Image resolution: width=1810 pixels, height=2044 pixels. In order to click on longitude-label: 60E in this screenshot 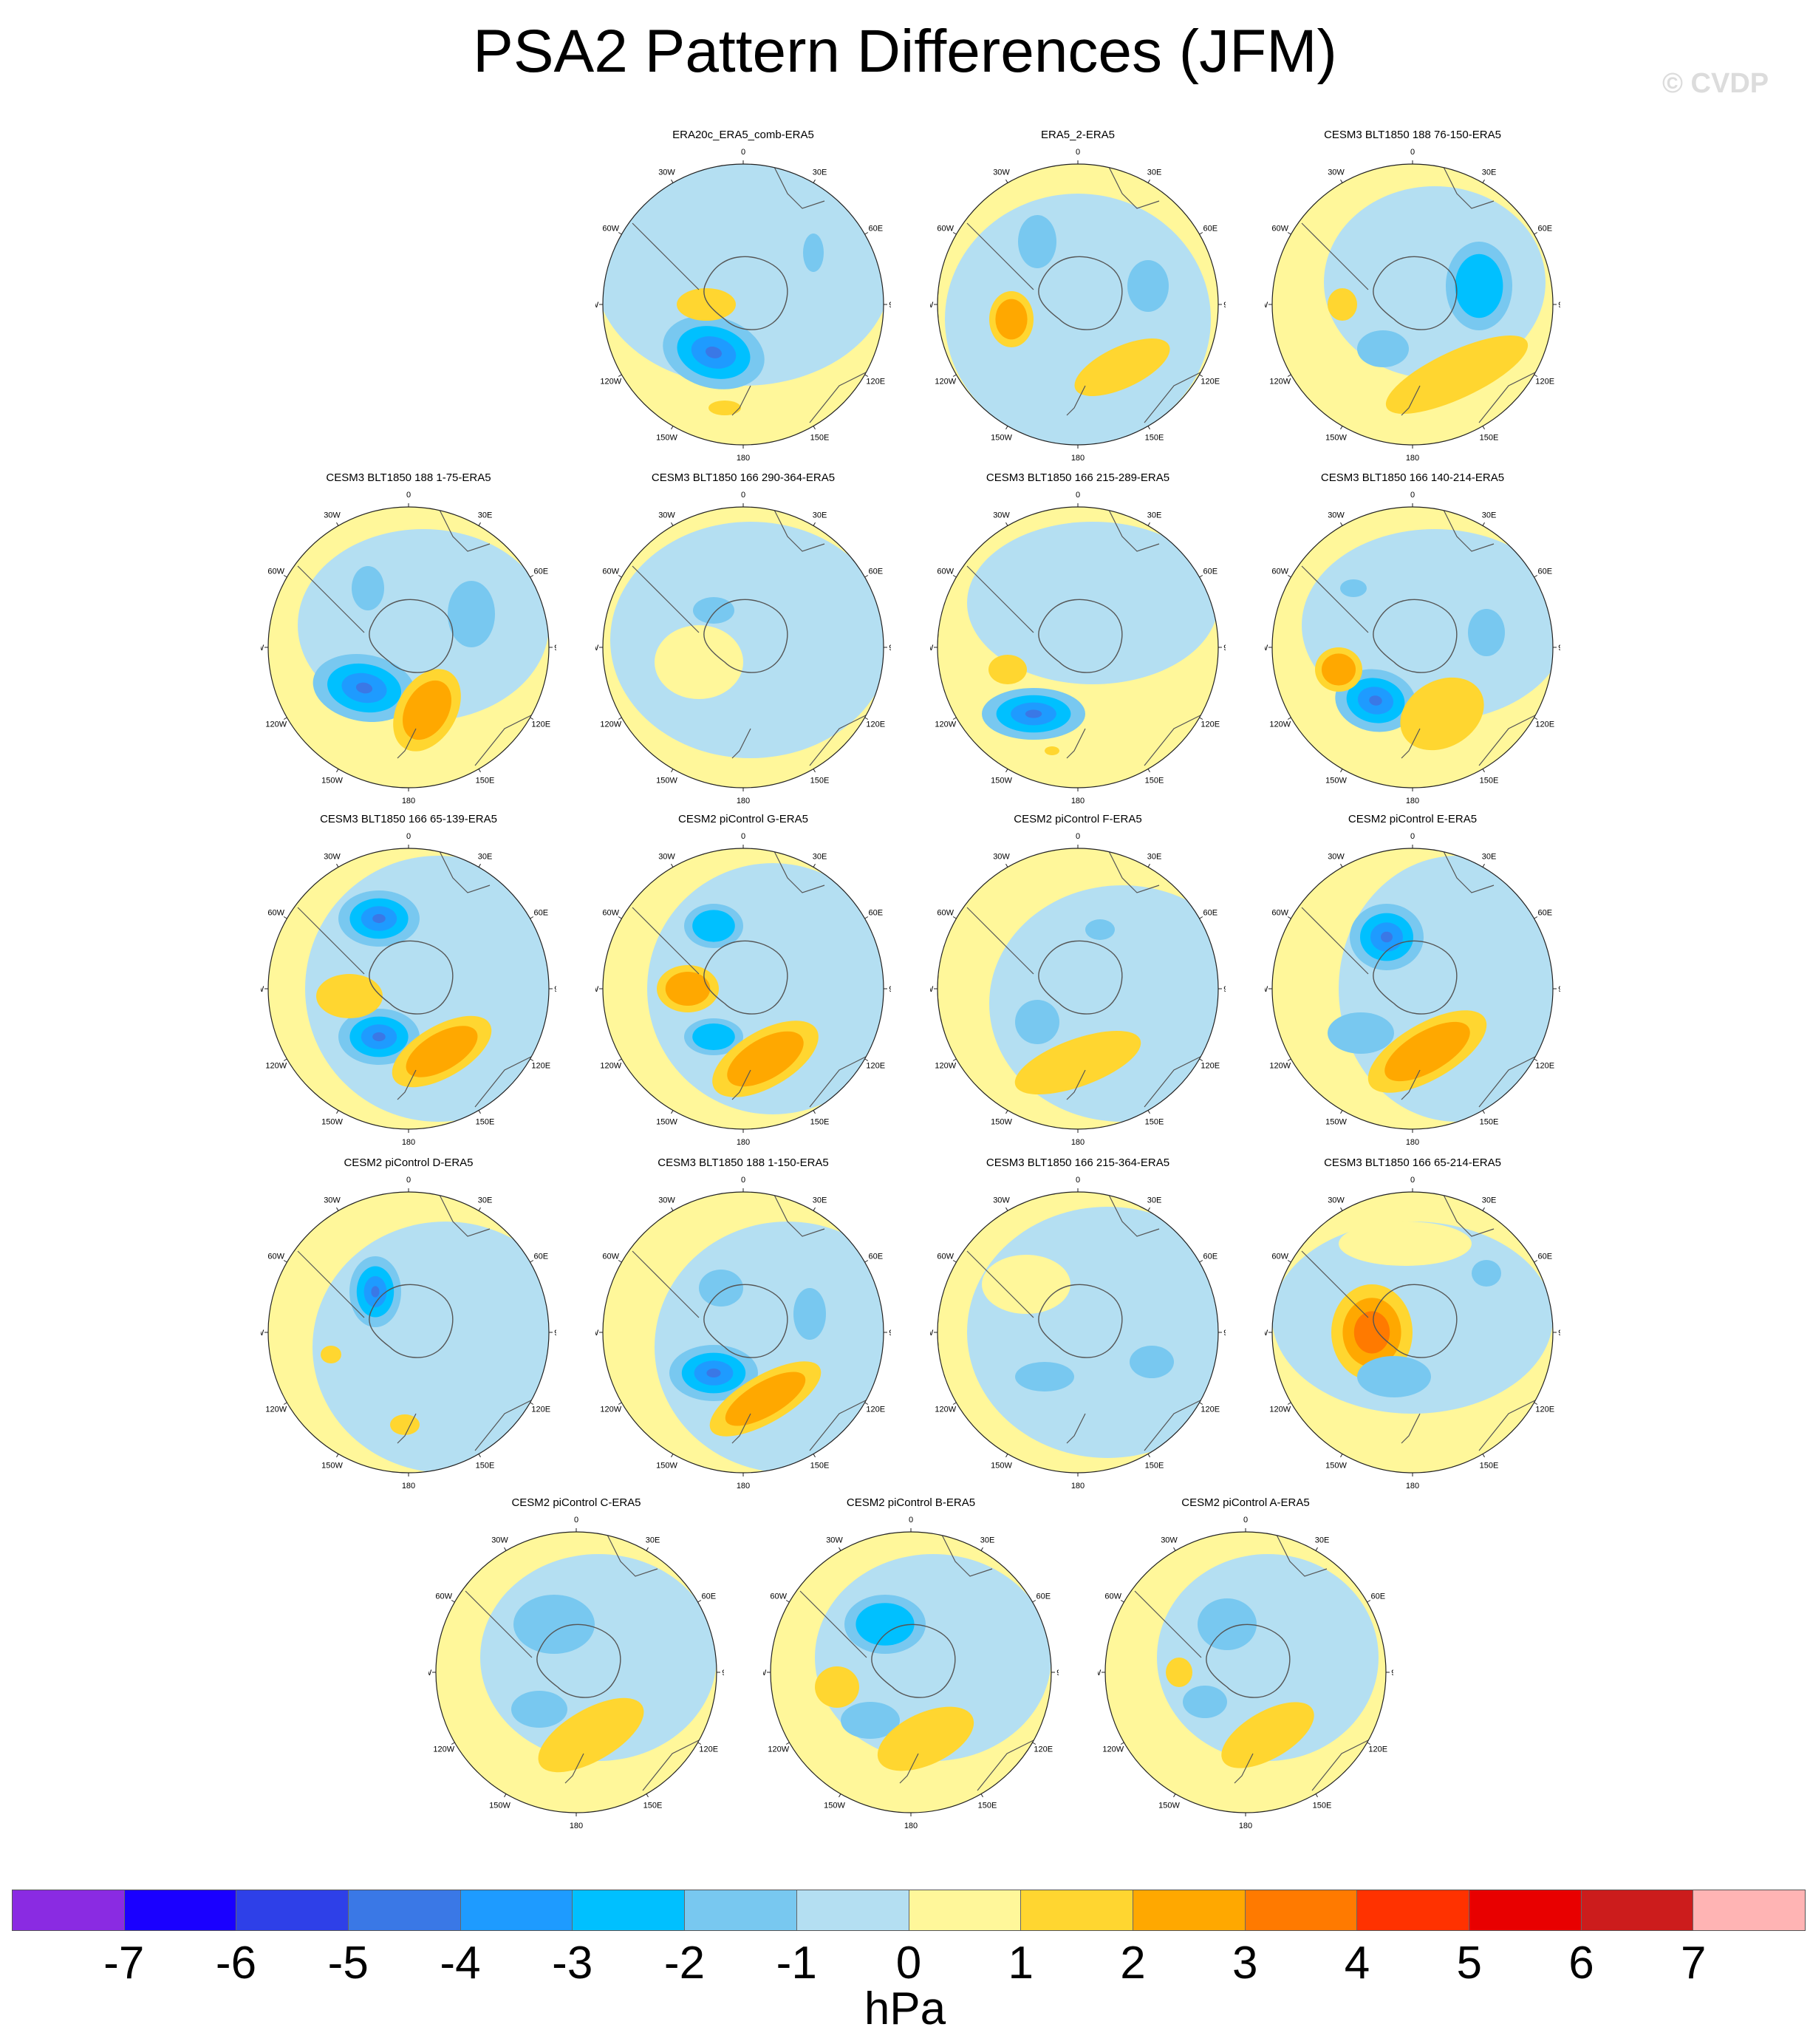, I will do `click(1043, 1597)`.